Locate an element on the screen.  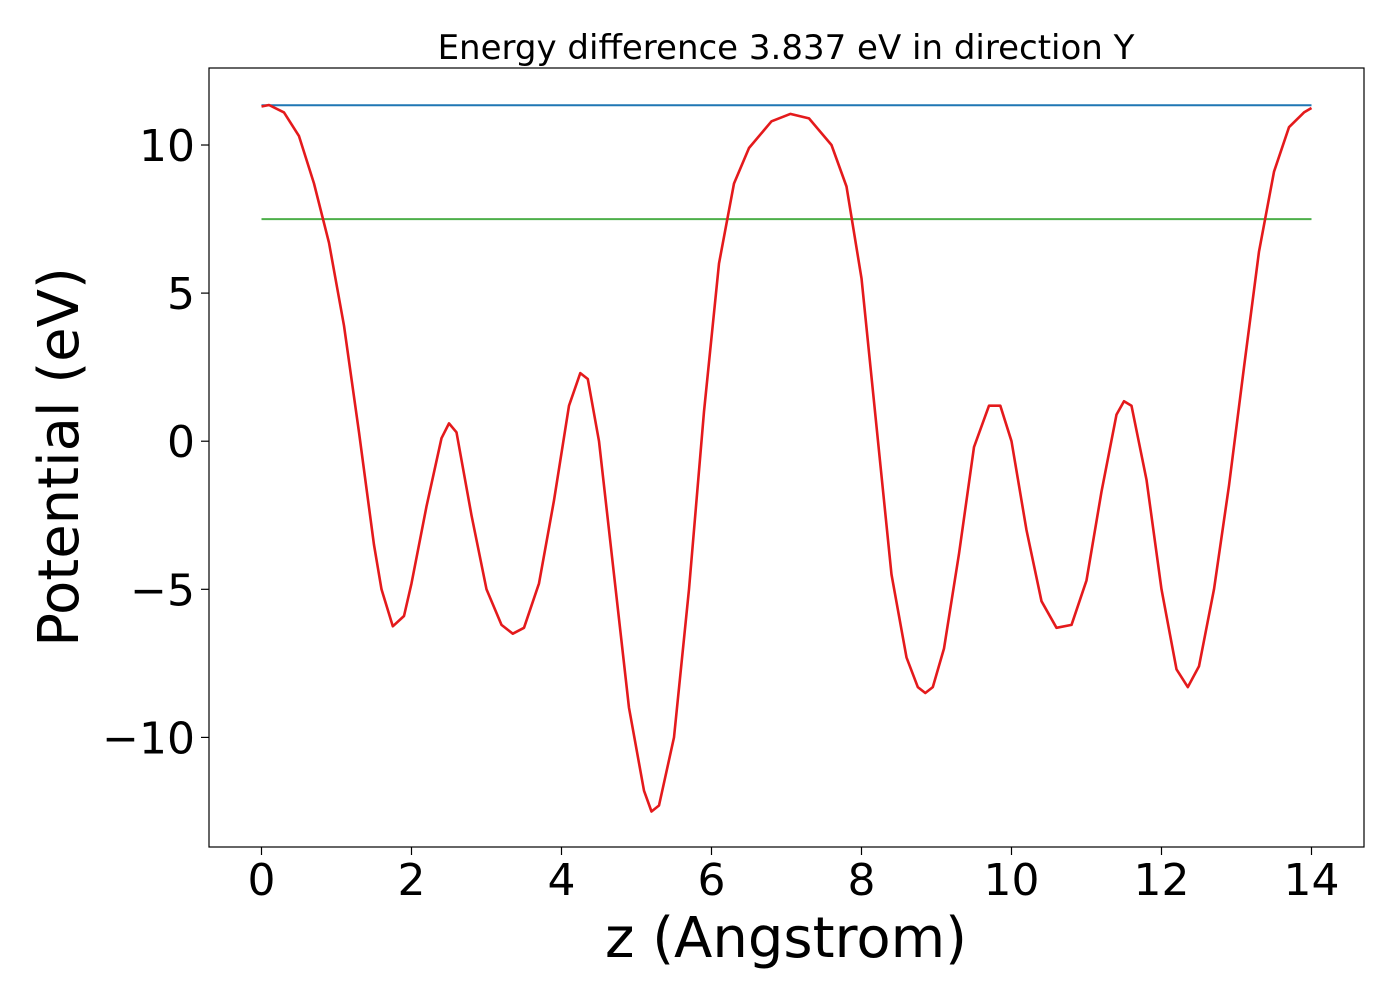
x-tick-label: 12 is located at coordinates (1162, 880).